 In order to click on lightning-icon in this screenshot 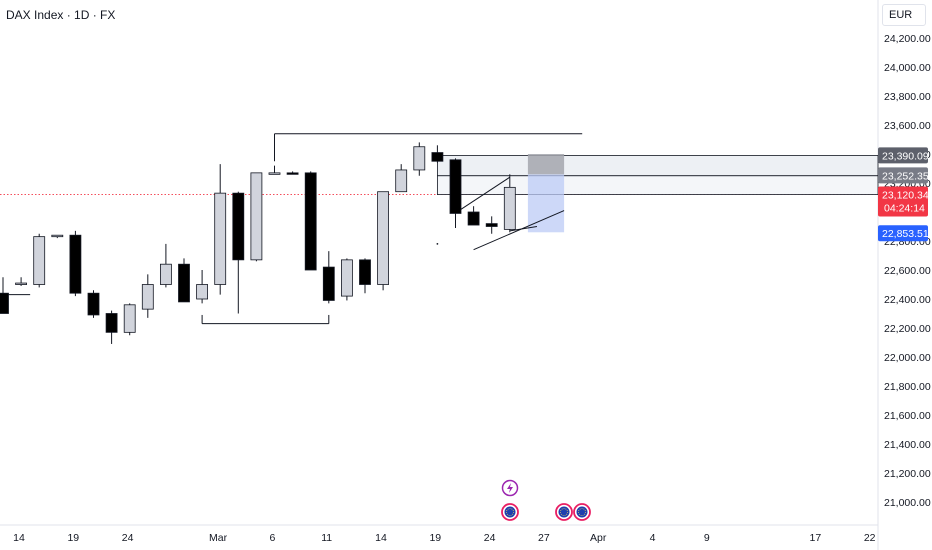, I will do `click(510, 488)`.